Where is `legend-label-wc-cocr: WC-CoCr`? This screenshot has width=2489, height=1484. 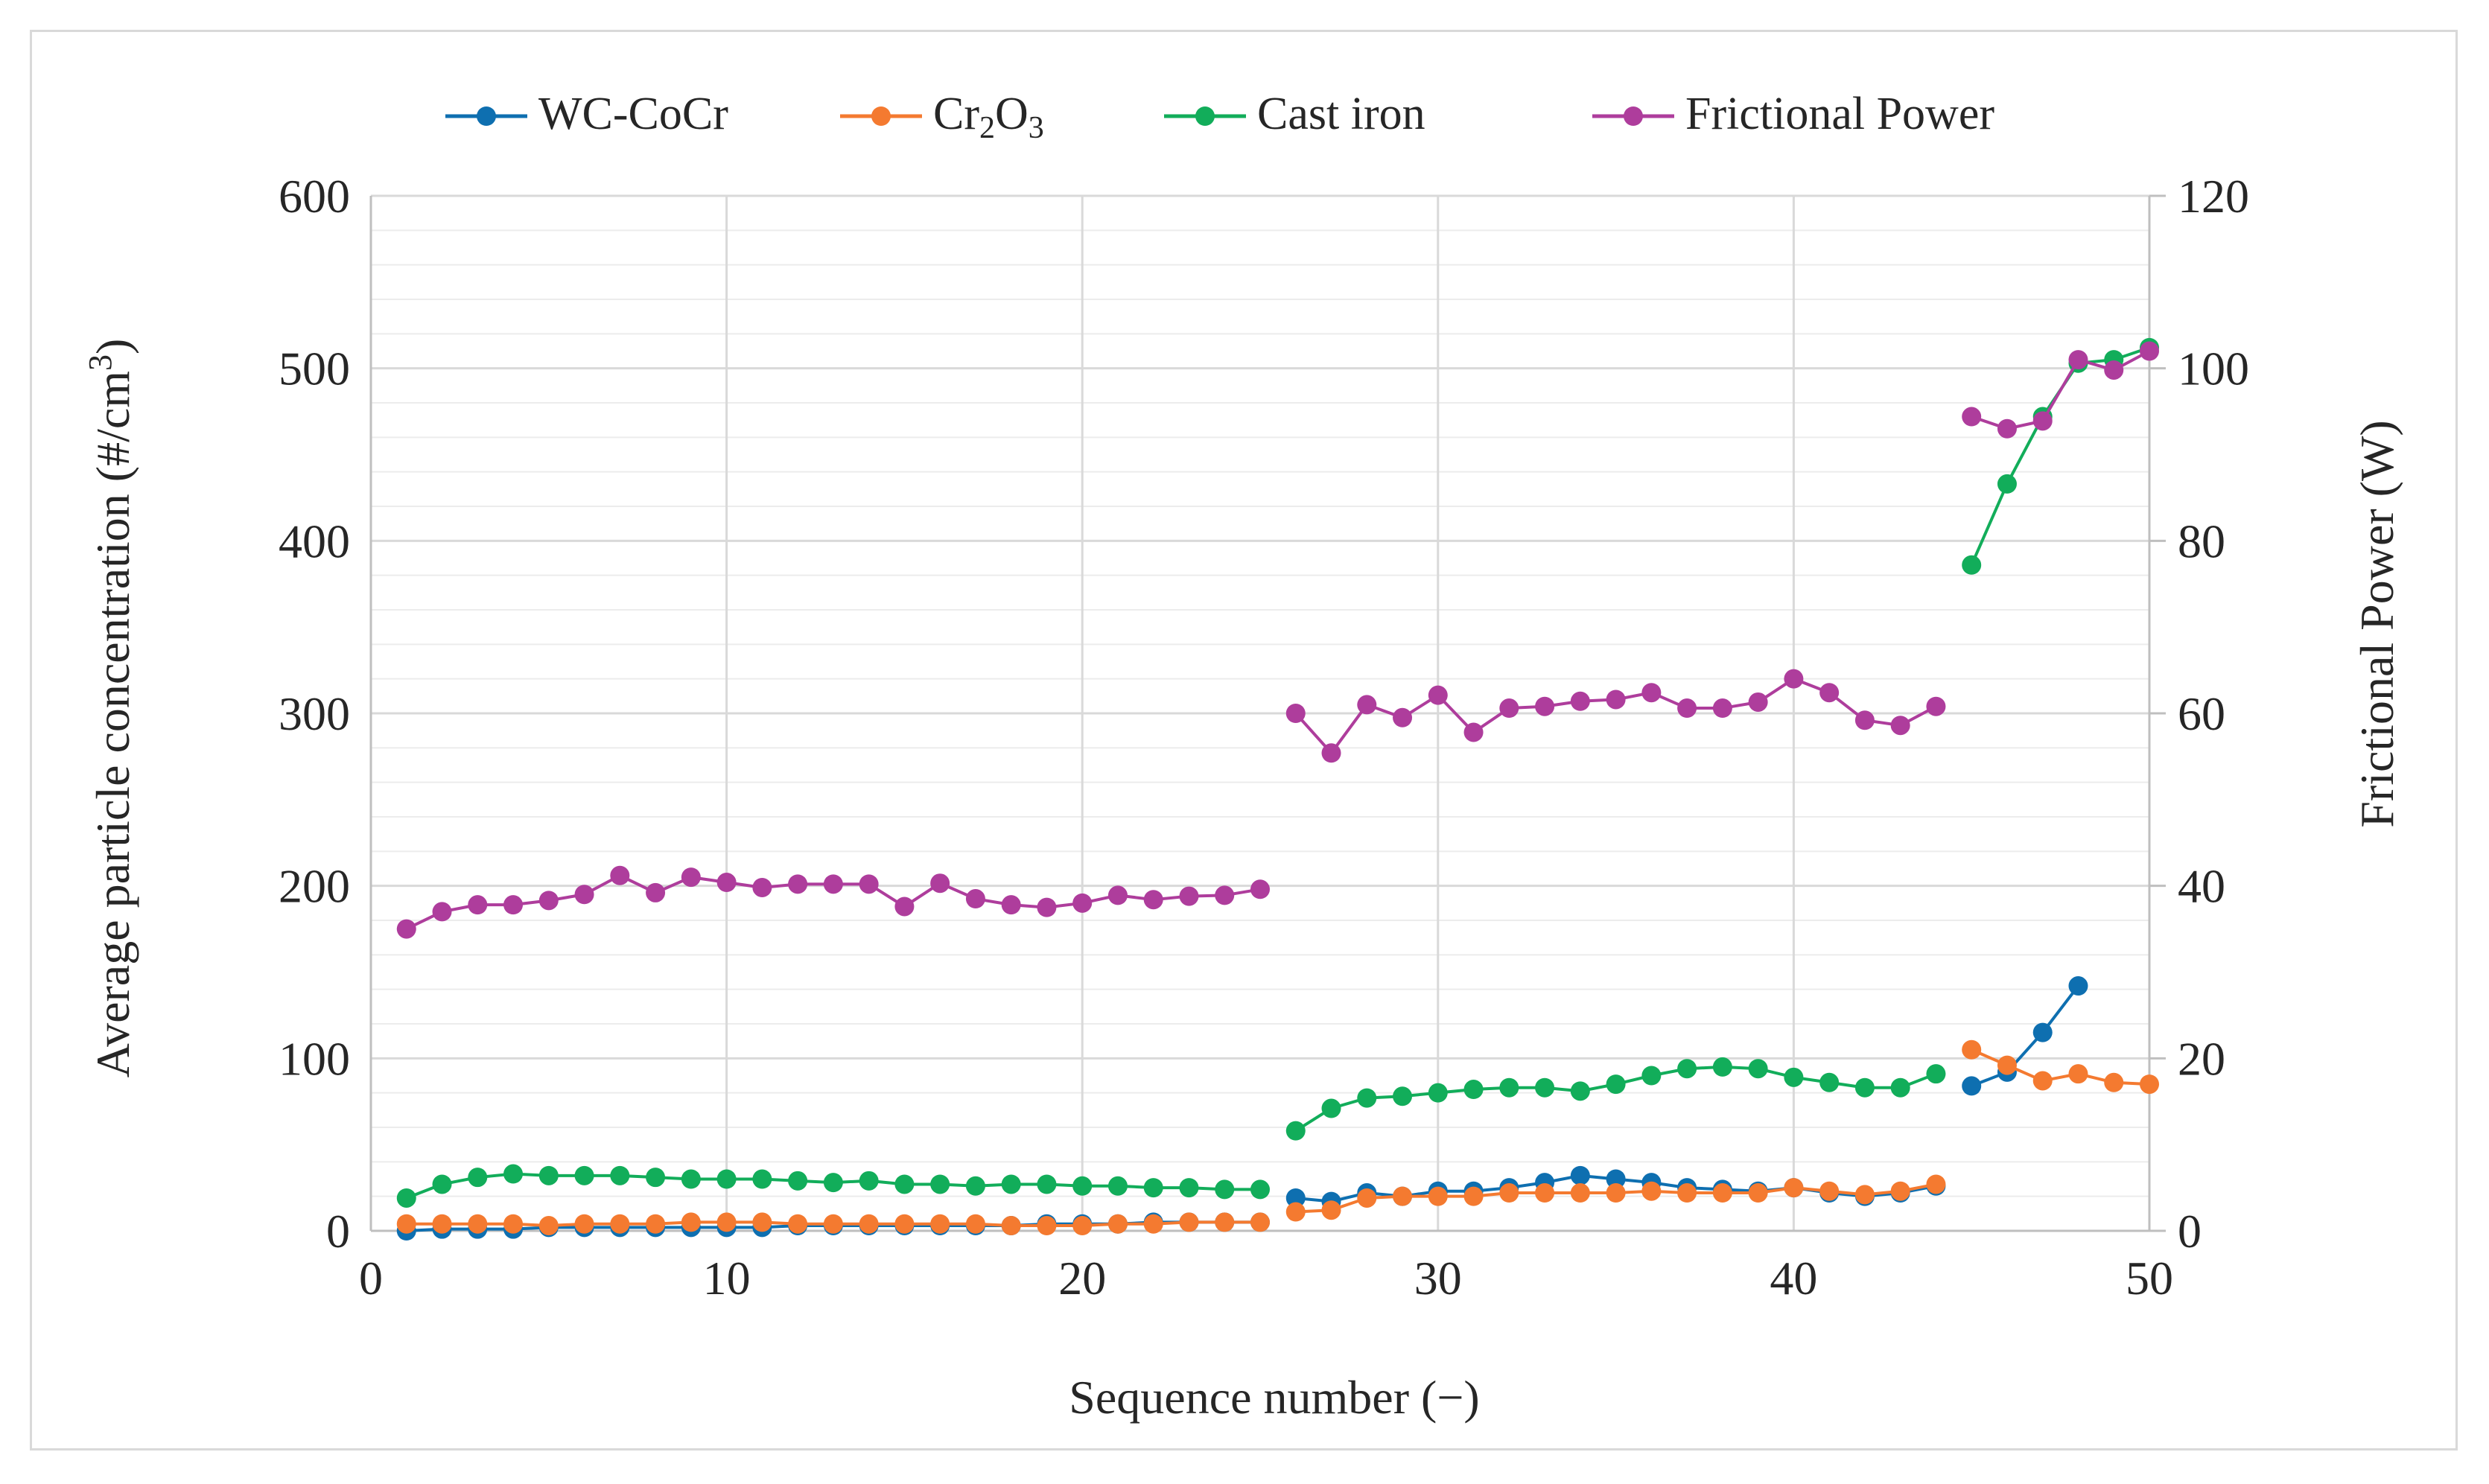 legend-label-wc-cocr: WC-CoCr is located at coordinates (633, 114).